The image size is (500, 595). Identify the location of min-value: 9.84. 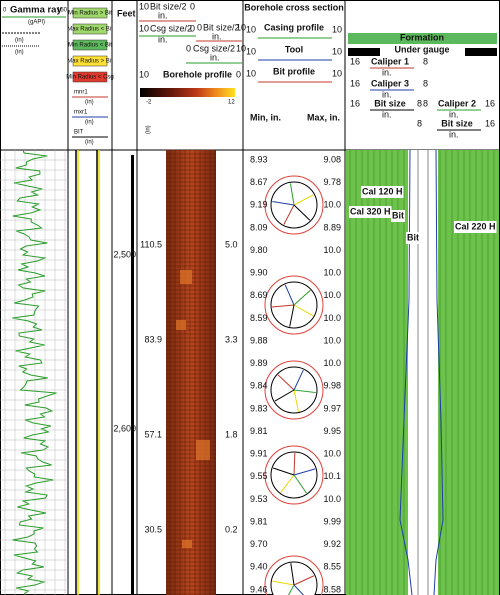
(259, 386).